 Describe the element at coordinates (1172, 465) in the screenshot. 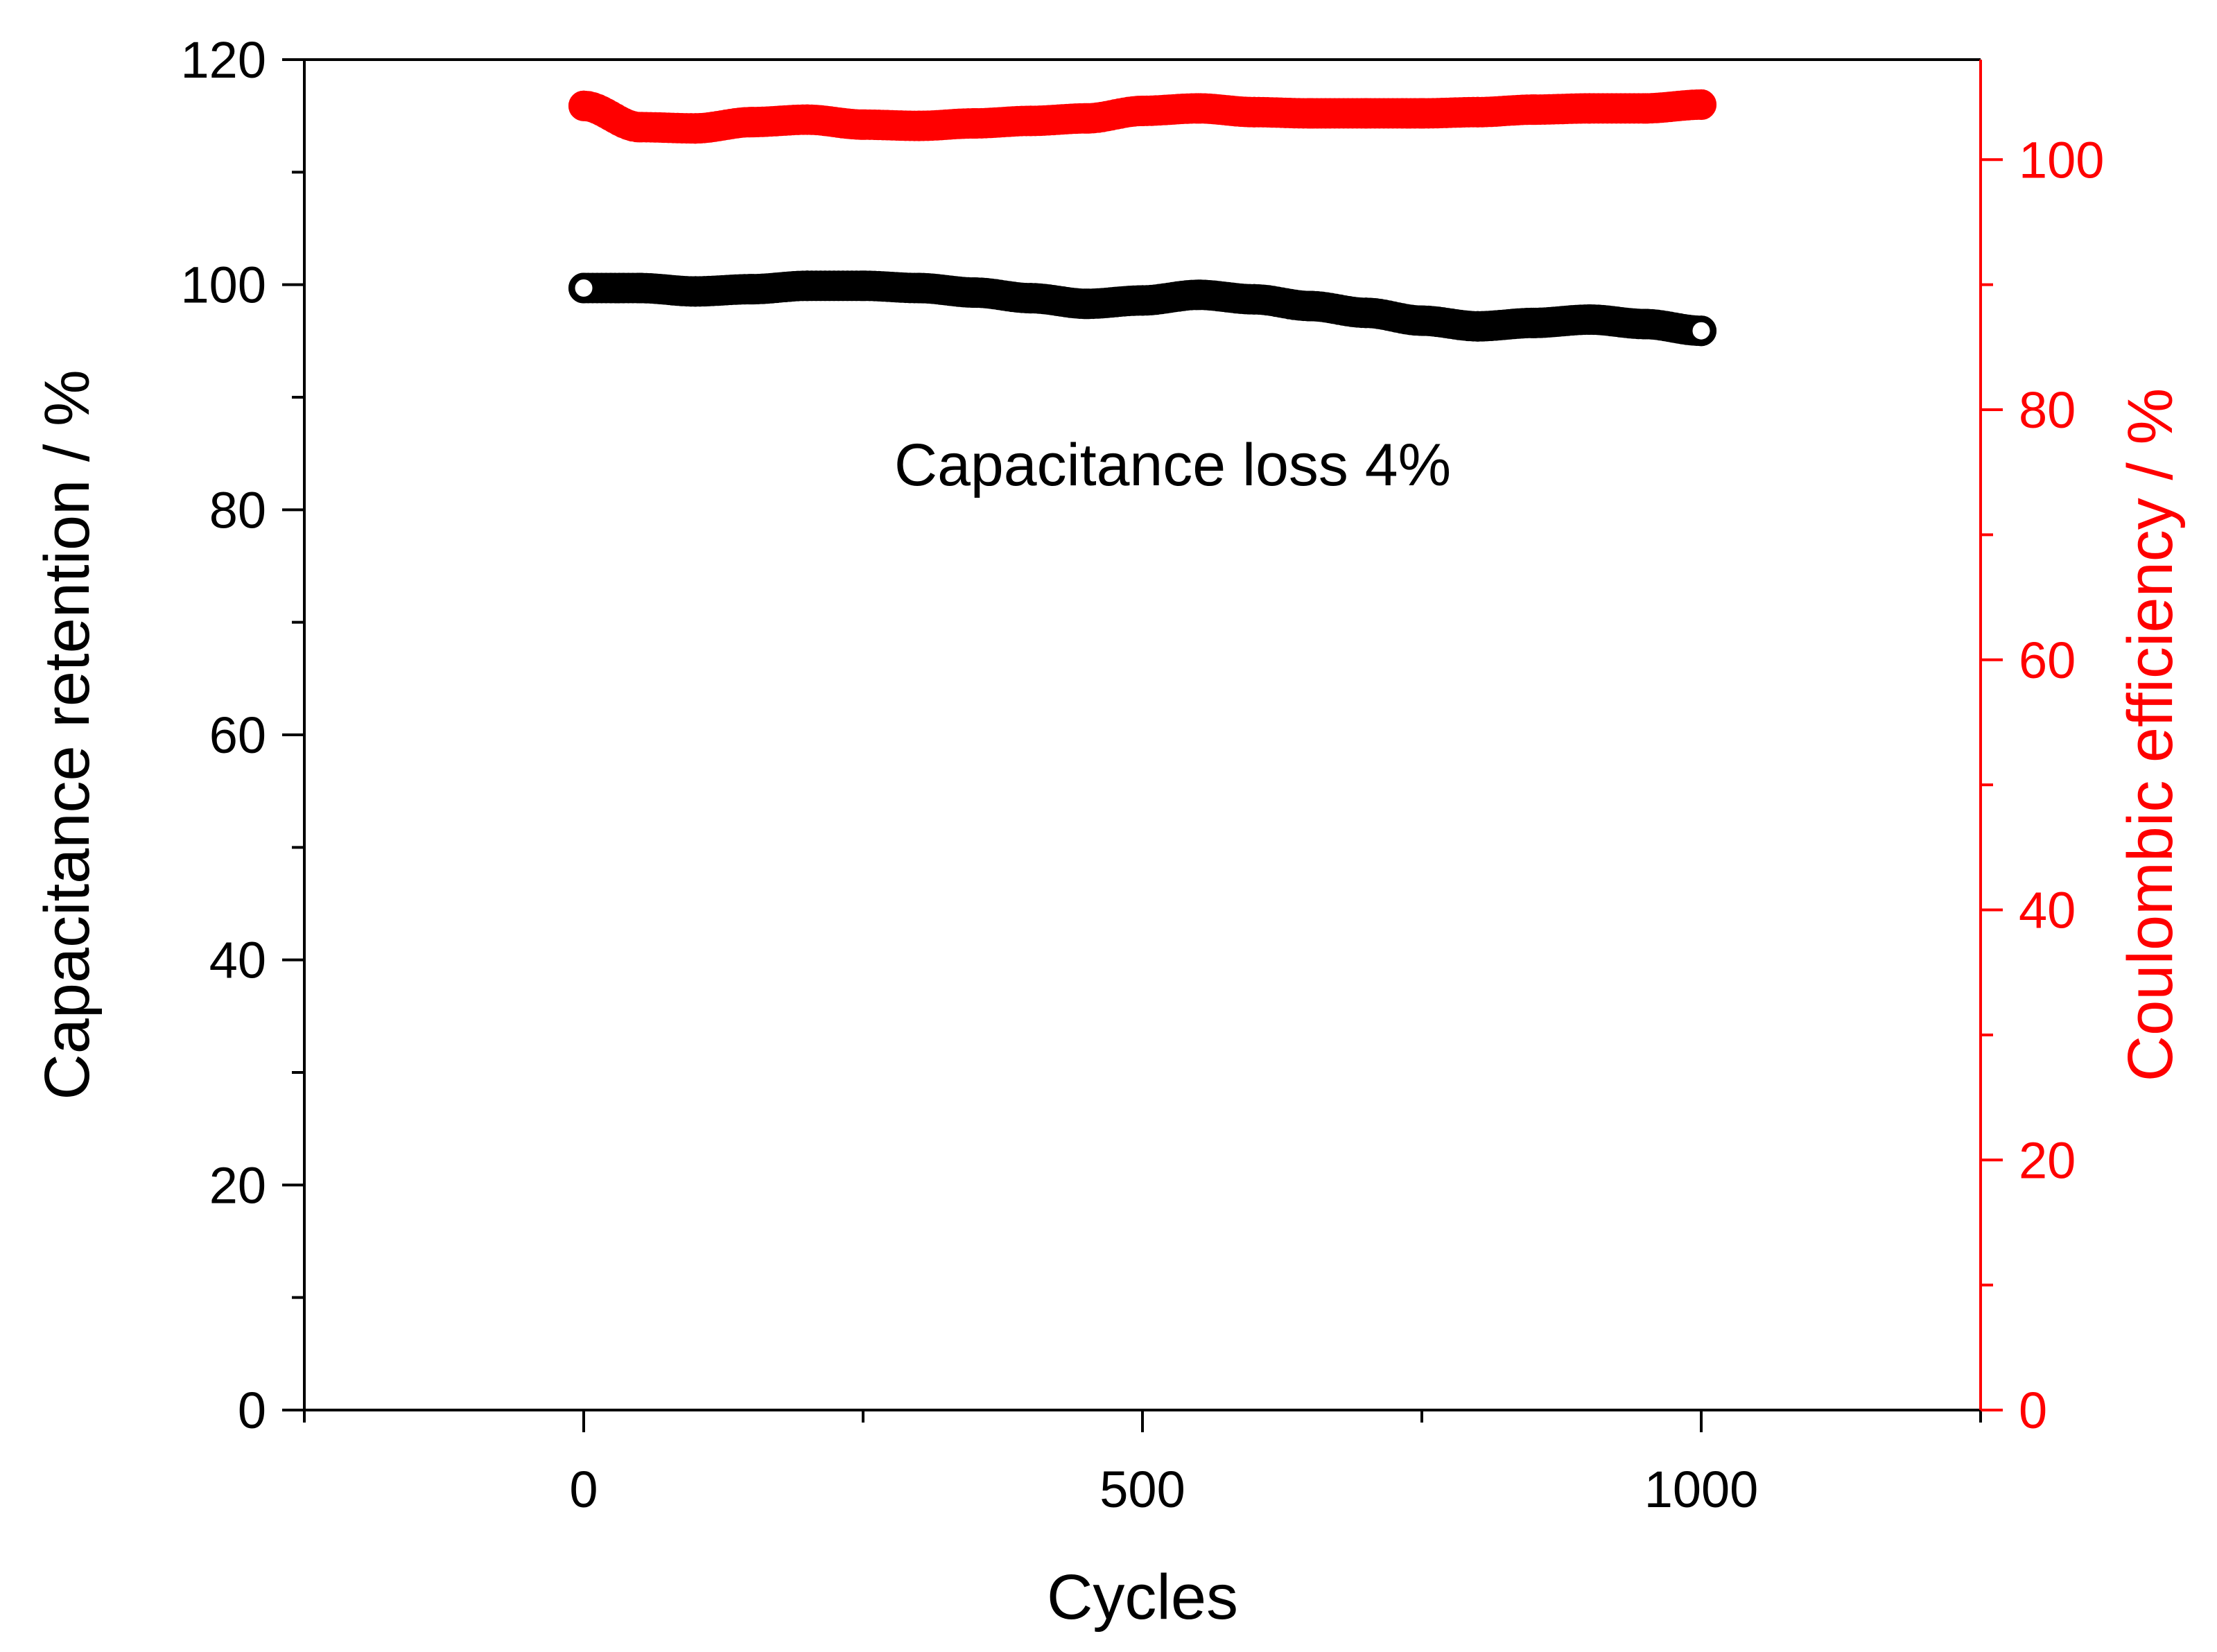

I see `annotation-text: Capacitance loss 4%` at that location.